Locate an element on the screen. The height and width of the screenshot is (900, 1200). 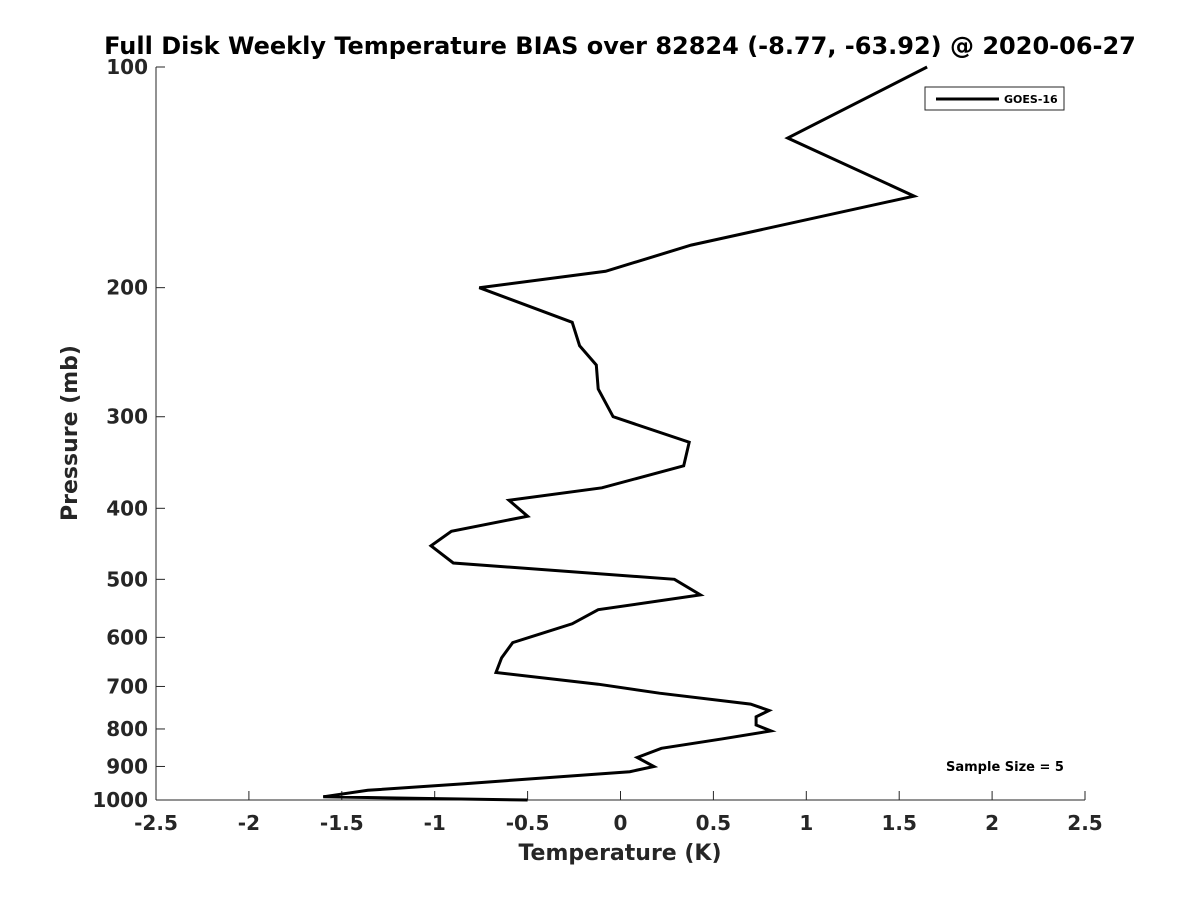
x-tick-label: -2.5 is located at coordinates (156, 823).